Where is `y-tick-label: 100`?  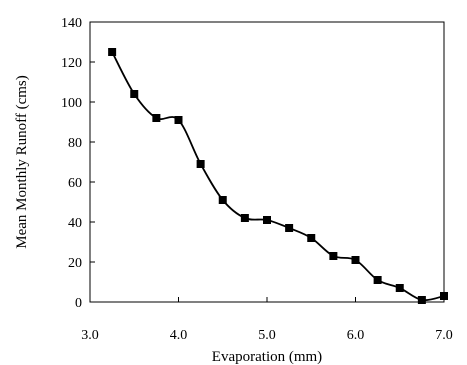
y-tick-label: 100 is located at coordinates (71, 103).